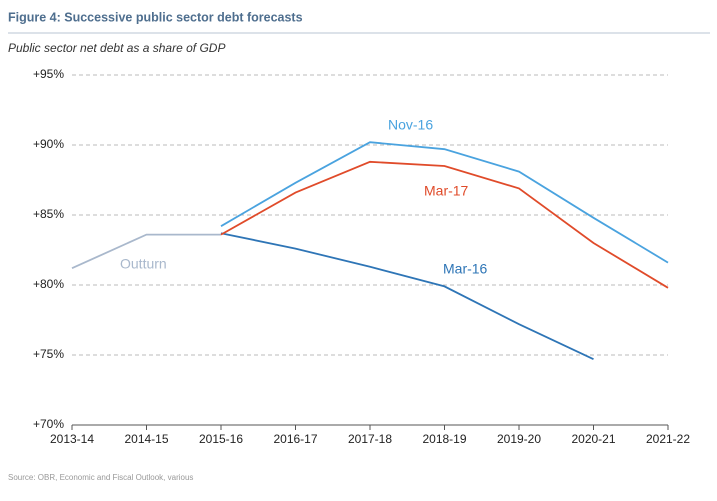  What do you see at coordinates (48, 424) in the screenshot?
I see `y-tick-label: +70%` at bounding box center [48, 424].